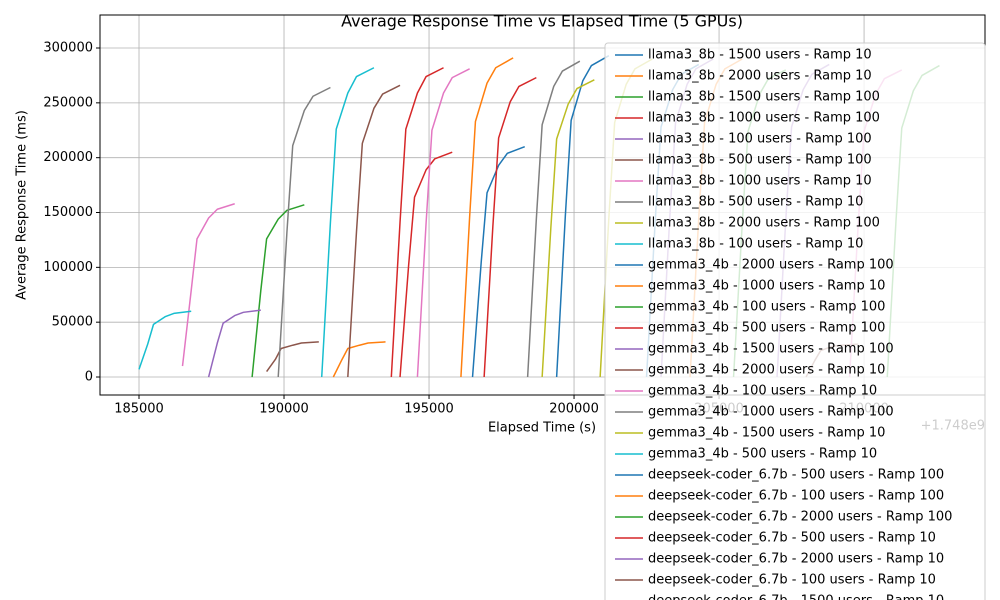 The image size is (1000, 600). I want to click on x-tick-label: 190000, so click(284, 409).